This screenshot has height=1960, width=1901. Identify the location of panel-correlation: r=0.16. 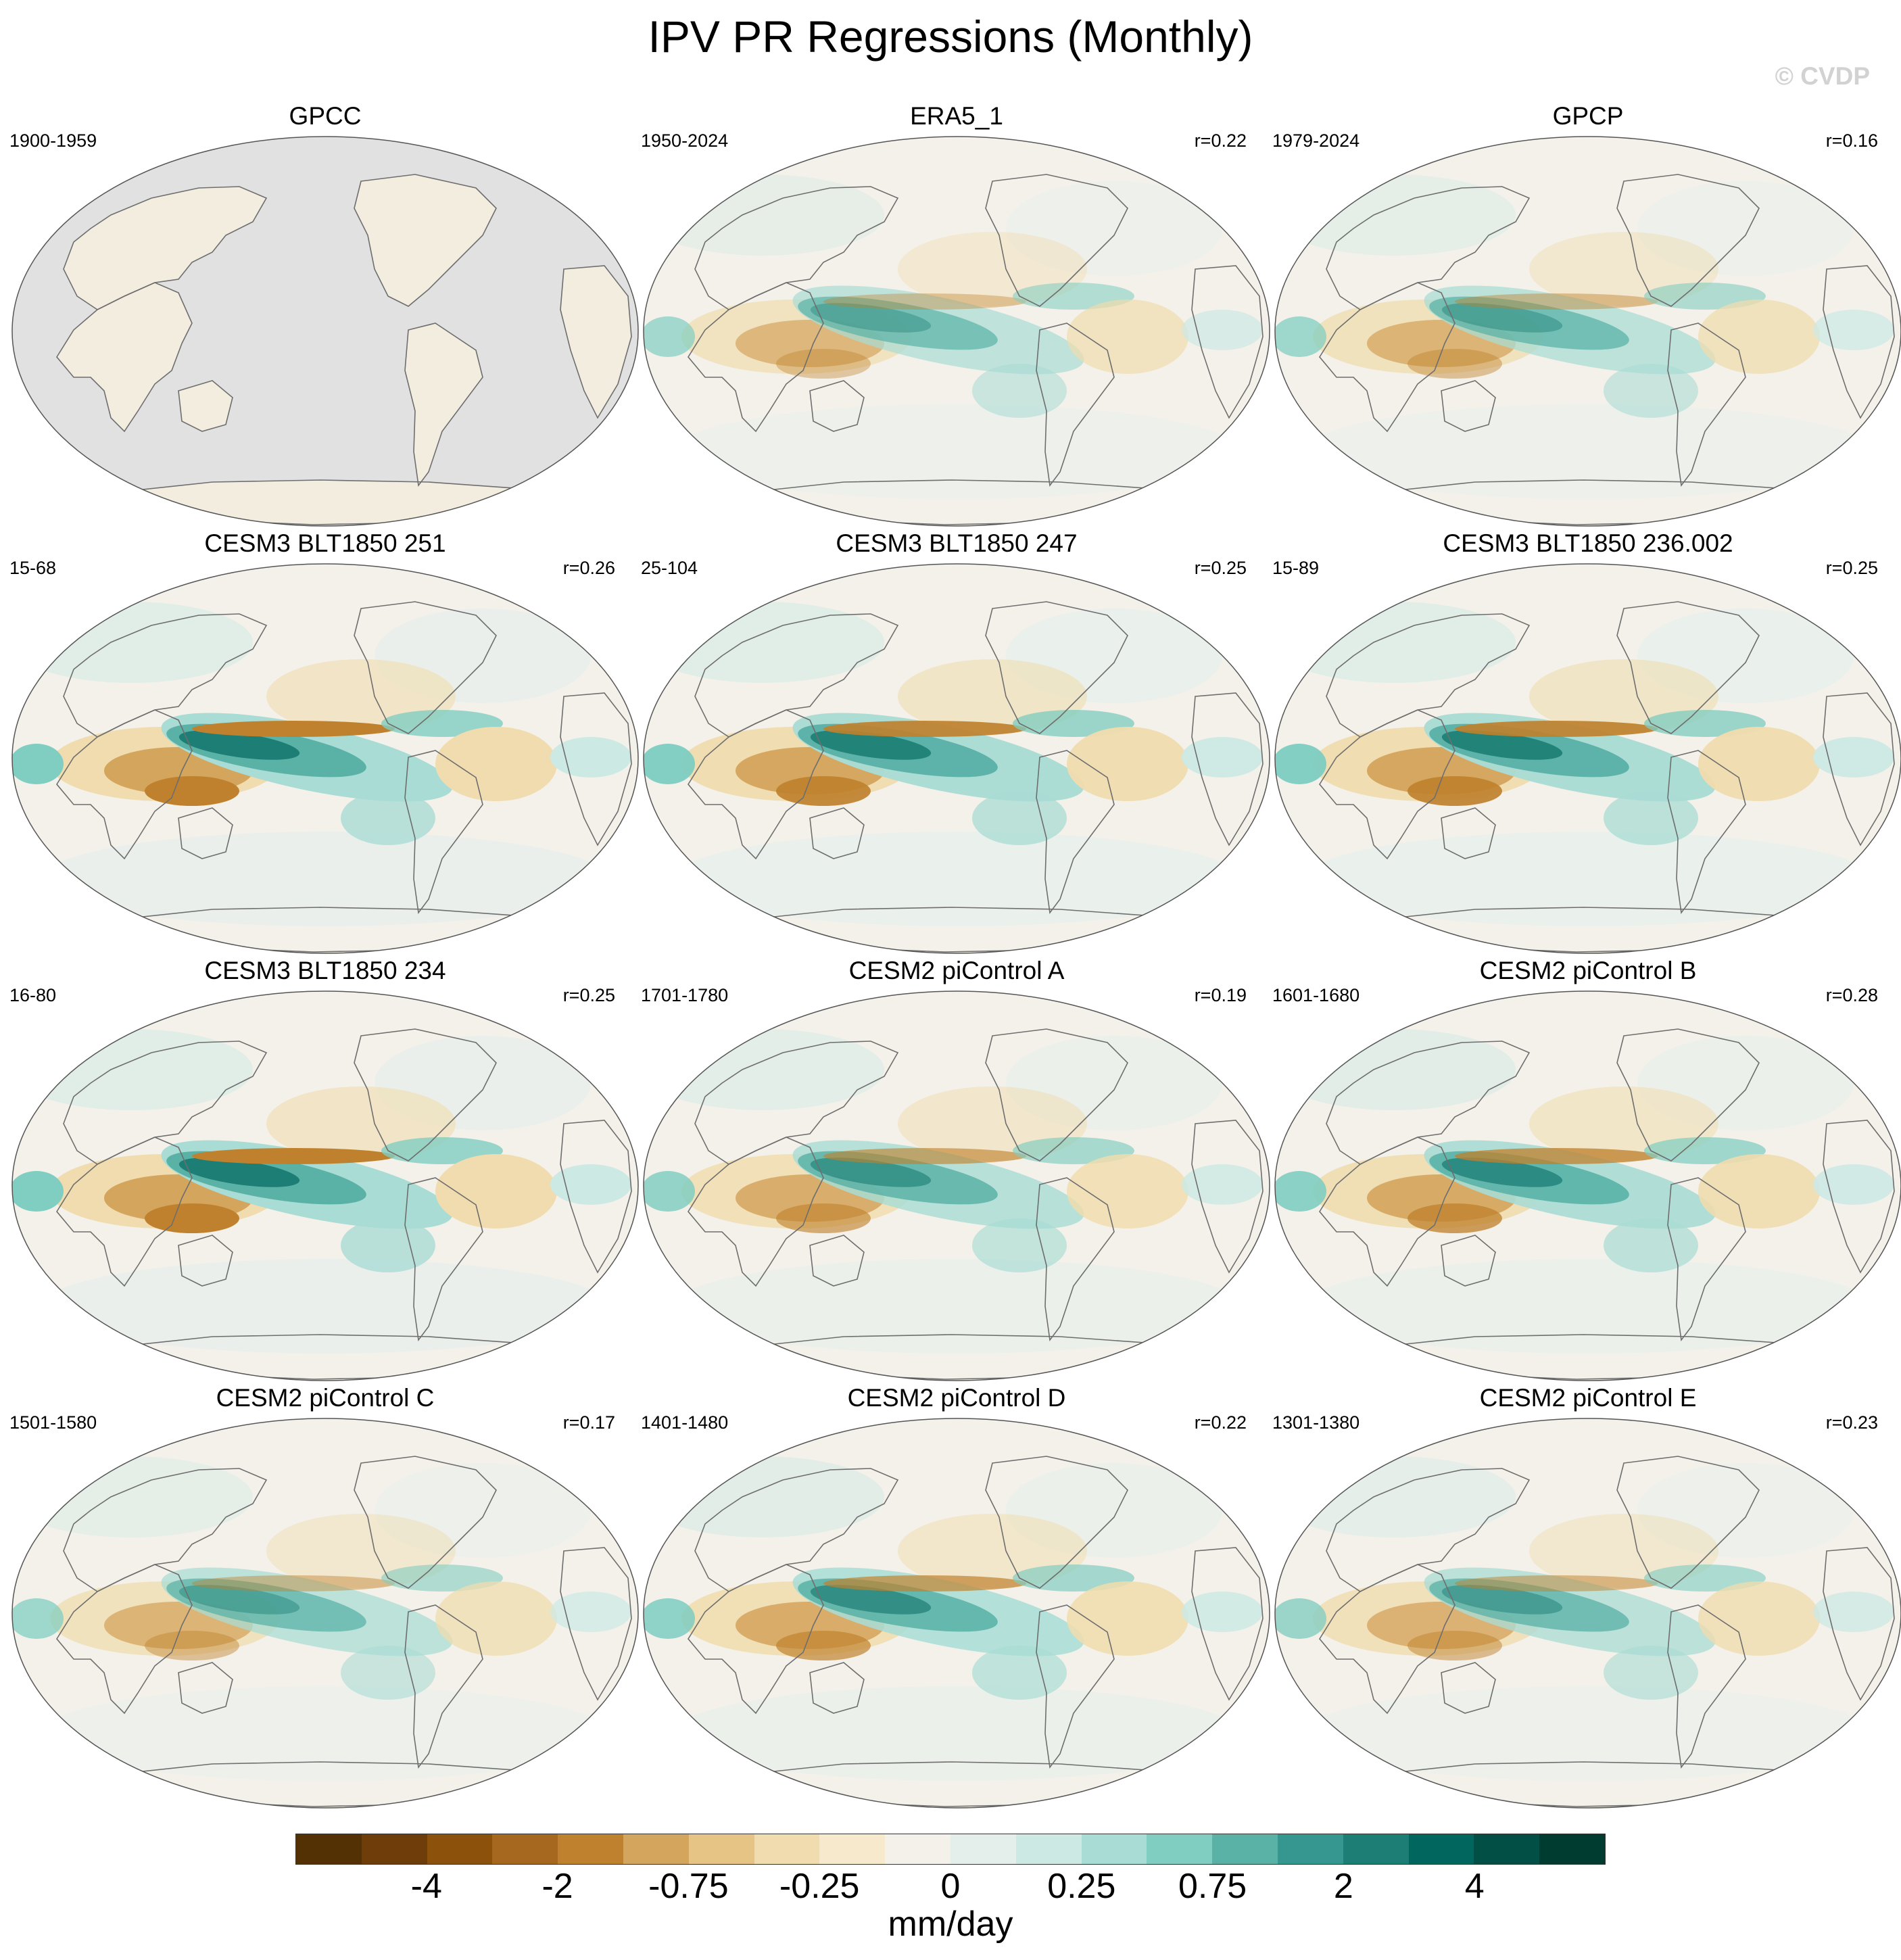
(1851, 140).